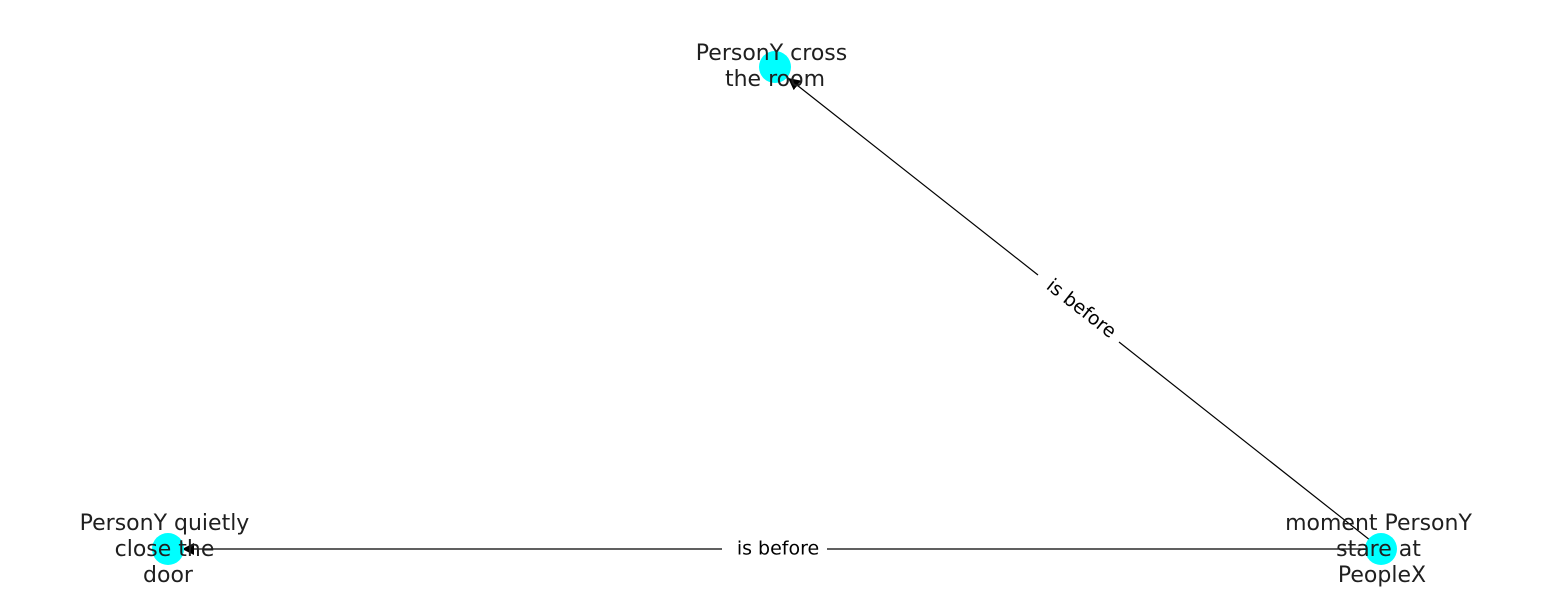  I want to click on edge-line-arrow, so click(913, 176).